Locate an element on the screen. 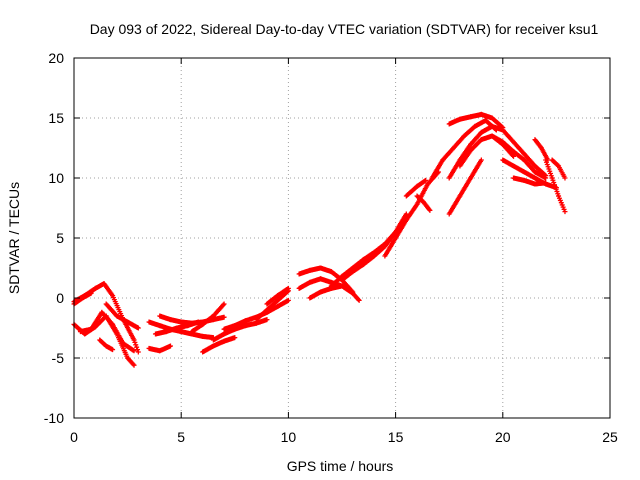 The image size is (640, 480). x-tick-label: 15 is located at coordinates (396, 437).